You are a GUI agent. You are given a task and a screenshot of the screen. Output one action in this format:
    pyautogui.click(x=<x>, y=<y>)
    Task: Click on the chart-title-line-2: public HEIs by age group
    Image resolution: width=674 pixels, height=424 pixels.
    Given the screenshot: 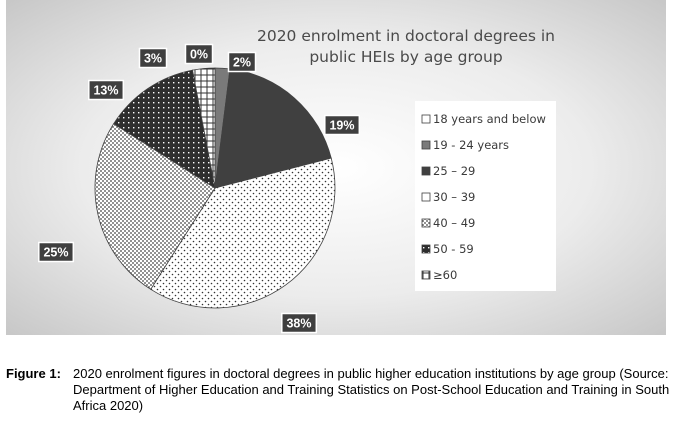 What is the action you would take?
    pyautogui.click(x=405, y=57)
    